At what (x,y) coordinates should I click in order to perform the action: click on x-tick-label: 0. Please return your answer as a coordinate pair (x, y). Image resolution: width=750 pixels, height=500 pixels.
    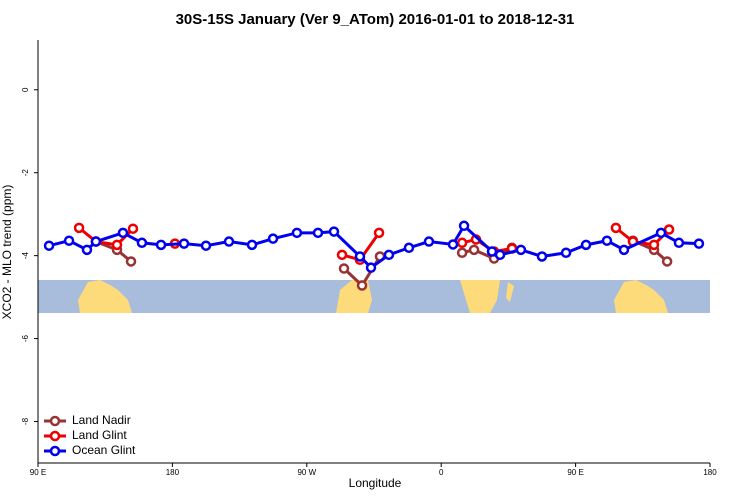
    Looking at the image, I should click on (441, 472).